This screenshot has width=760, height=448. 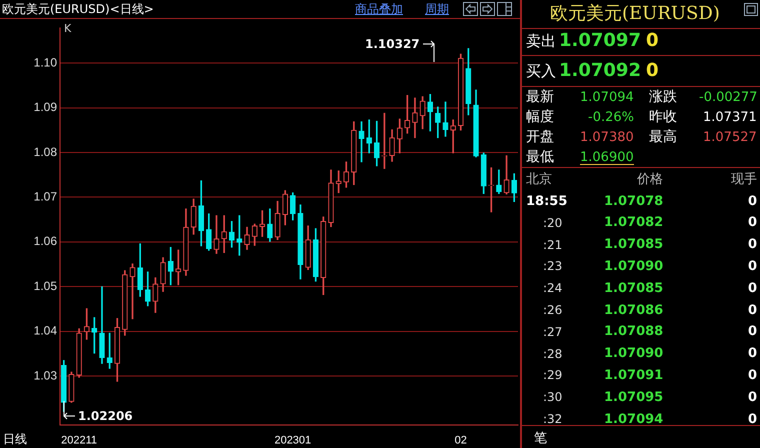 I want to click on text: 1.07078, so click(x=634, y=201).